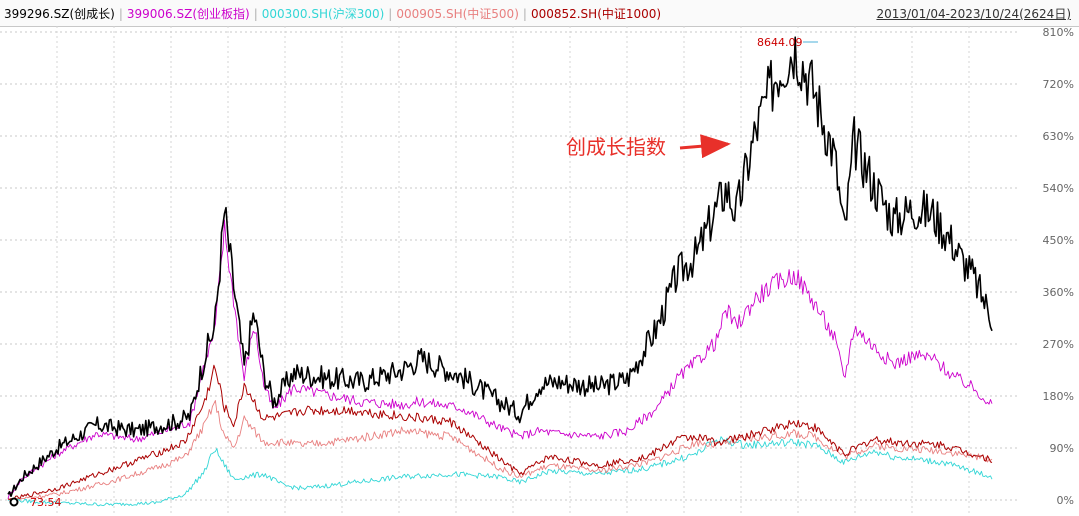  Describe the element at coordinates (1065, 500) in the screenshot. I see `y-tick-label: 0%` at that location.